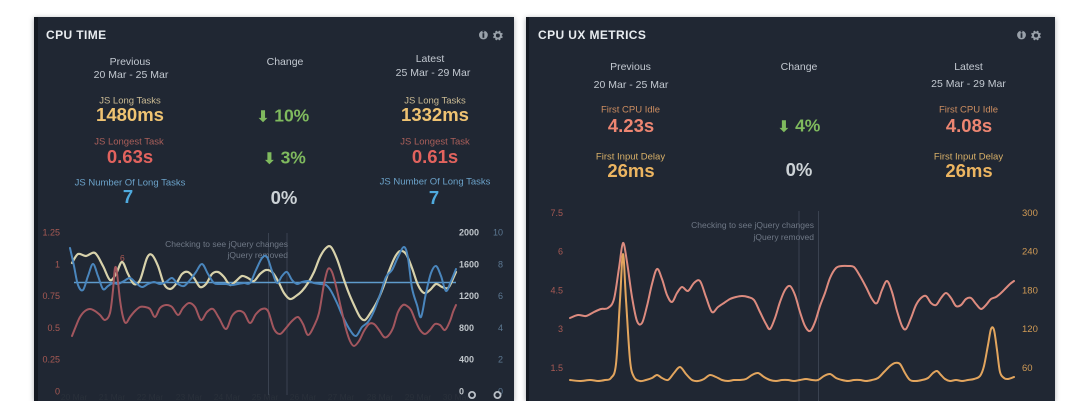 The image size is (1080, 401). I want to click on svg-text: 23 Mar, so click(189, 396).